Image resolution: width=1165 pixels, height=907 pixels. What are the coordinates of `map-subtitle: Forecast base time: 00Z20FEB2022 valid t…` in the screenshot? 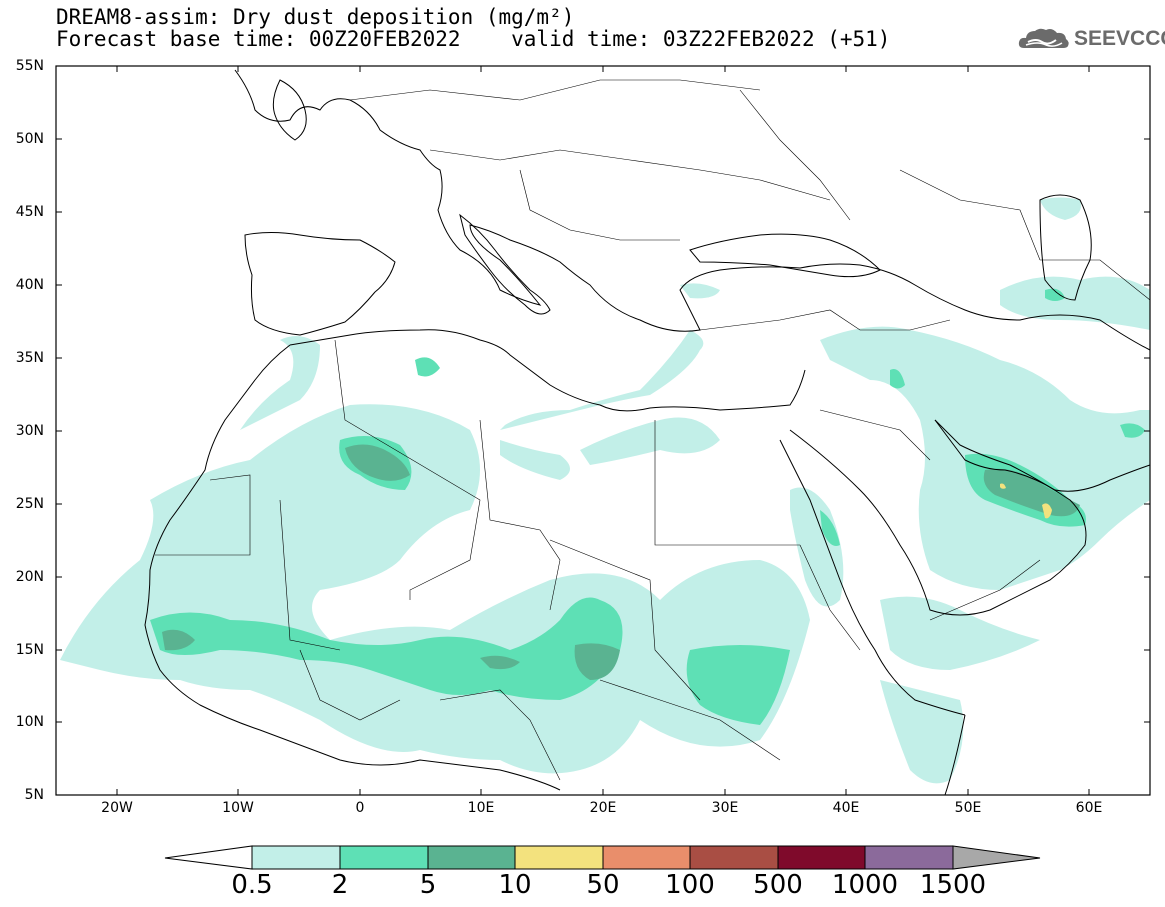 It's located at (473, 39).